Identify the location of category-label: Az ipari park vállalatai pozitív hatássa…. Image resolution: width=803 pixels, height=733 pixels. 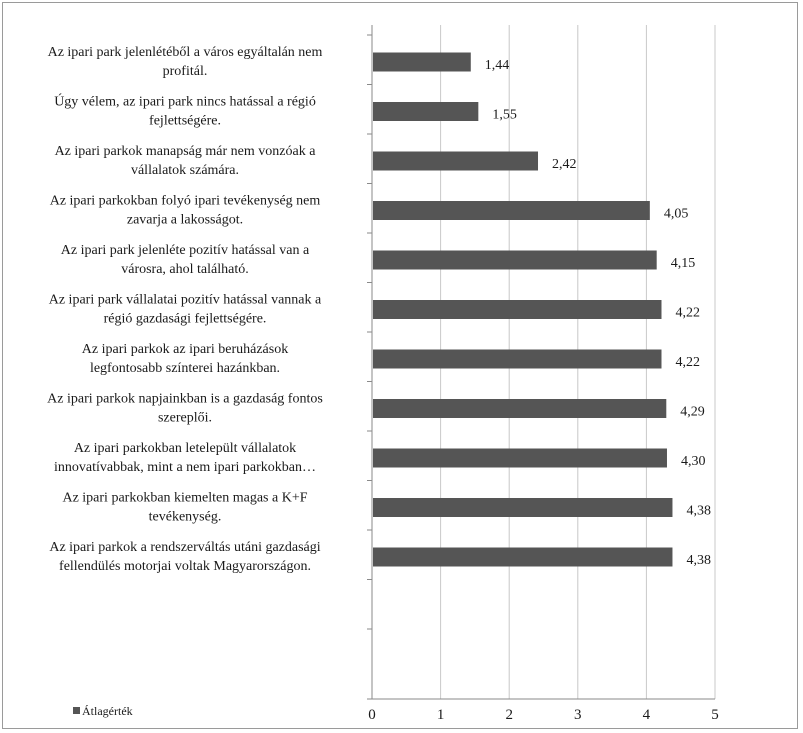
(185, 310).